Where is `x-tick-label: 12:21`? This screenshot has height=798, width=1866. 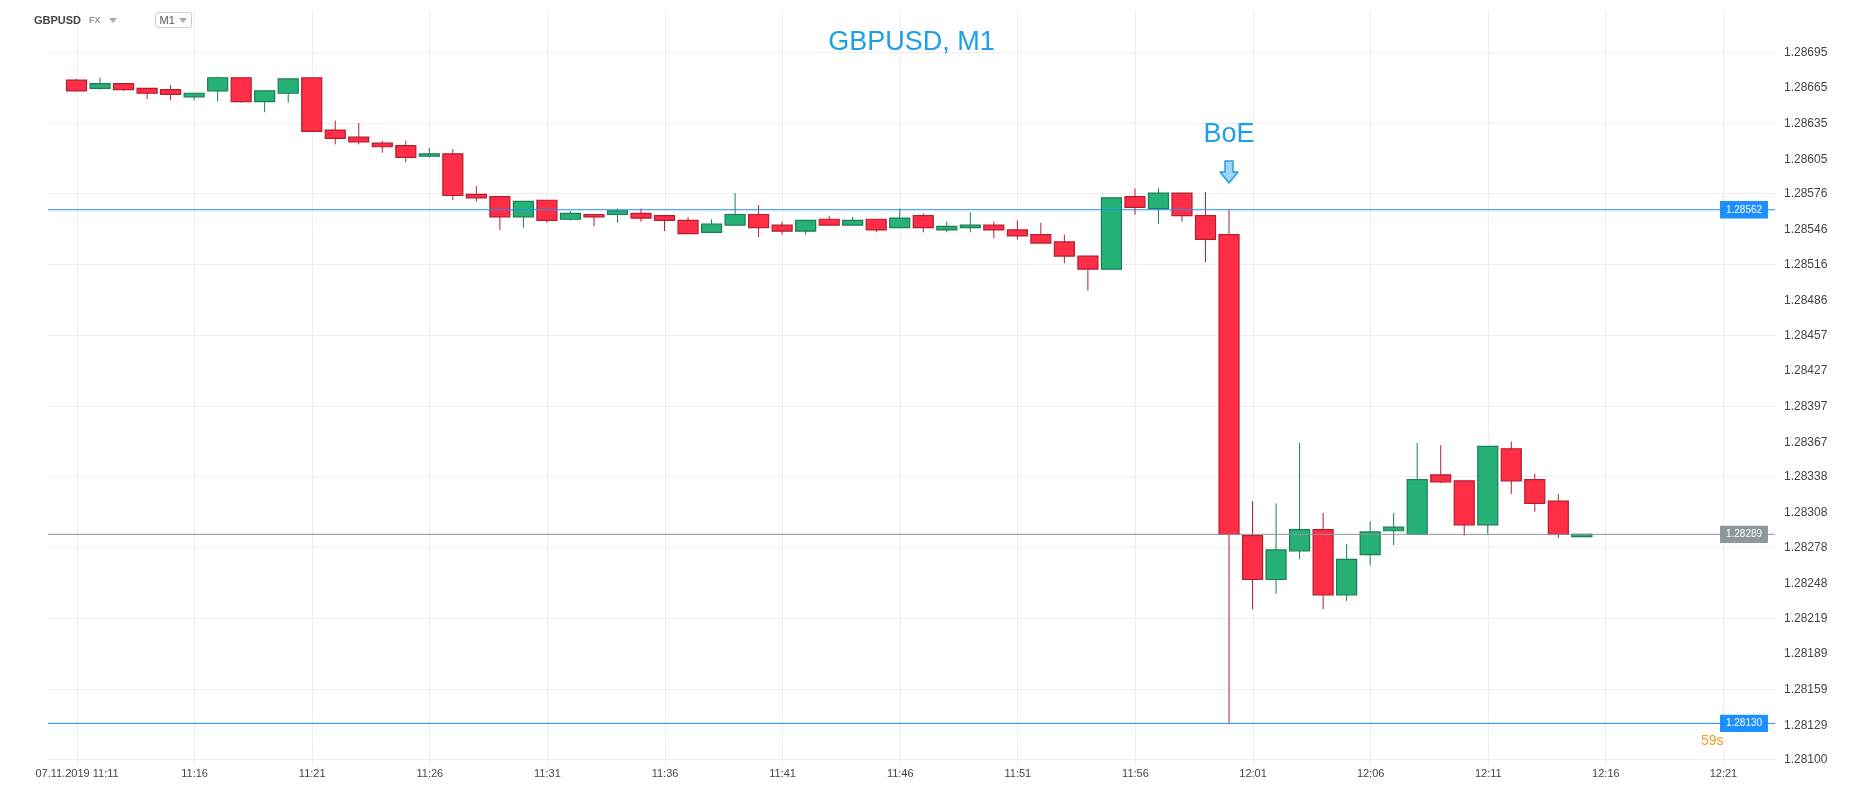 x-tick-label: 12:21 is located at coordinates (1723, 772).